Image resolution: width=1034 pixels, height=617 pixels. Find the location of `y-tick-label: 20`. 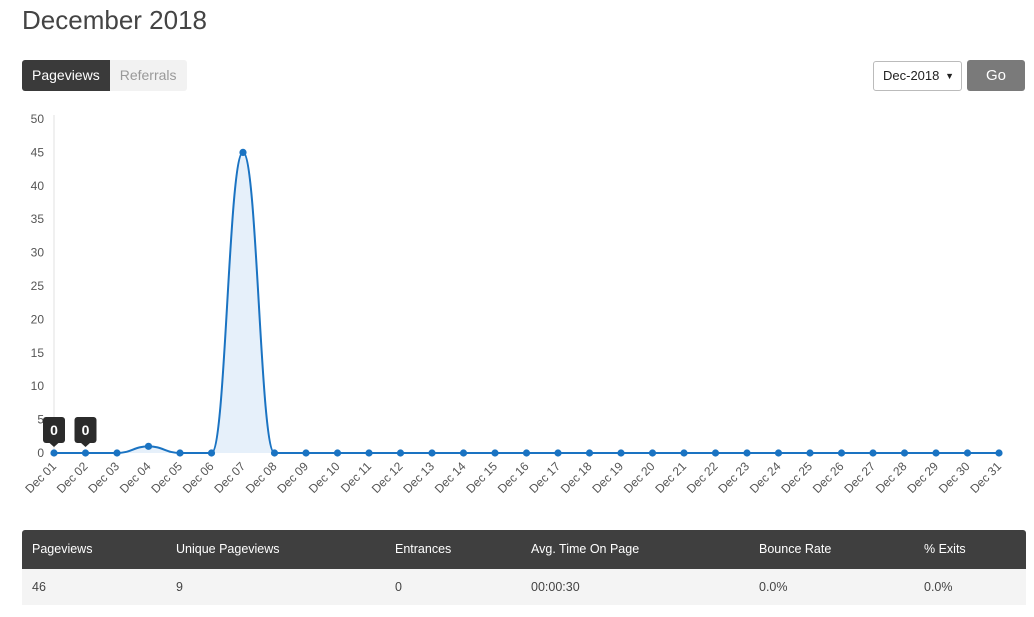

y-tick-label: 20 is located at coordinates (38, 319).